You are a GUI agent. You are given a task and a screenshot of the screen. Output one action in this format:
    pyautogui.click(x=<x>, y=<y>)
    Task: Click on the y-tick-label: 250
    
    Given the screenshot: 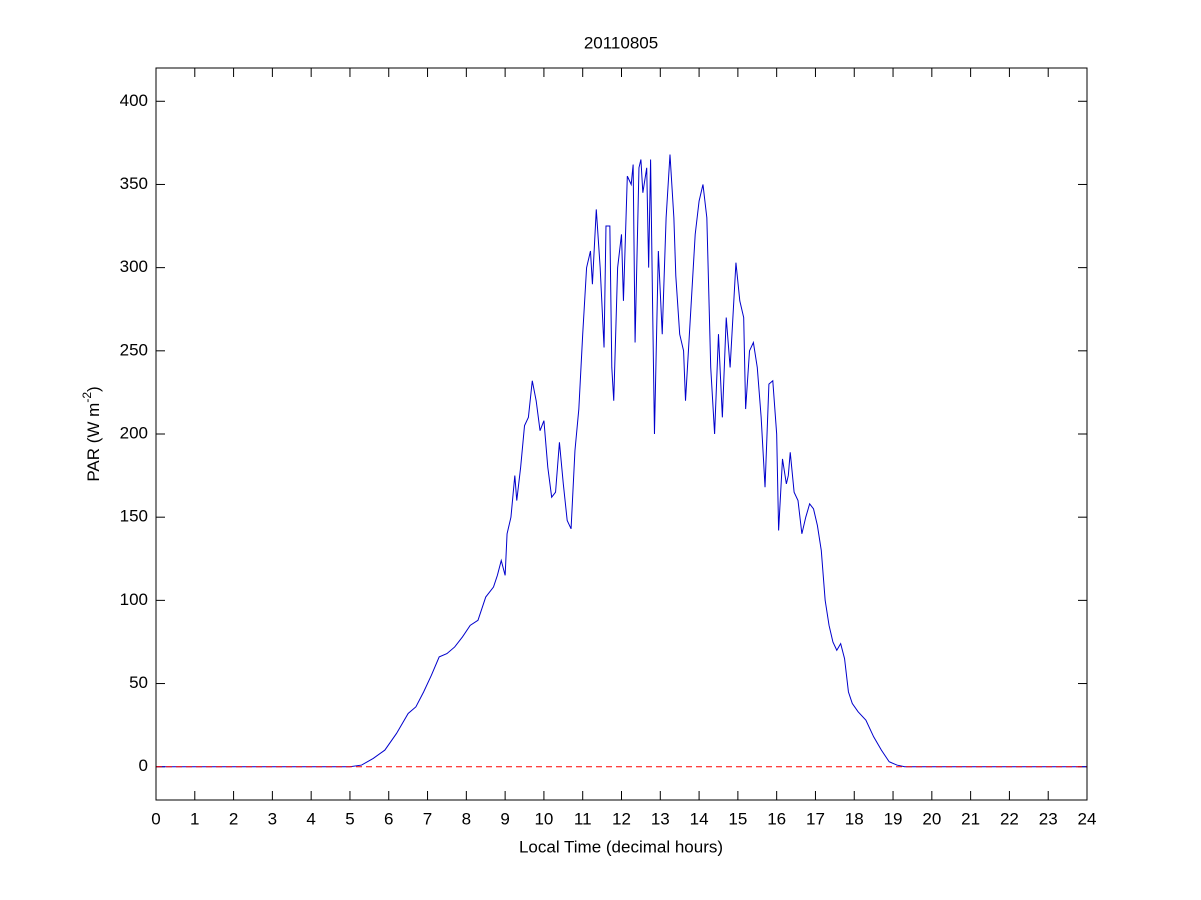 What is the action you would take?
    pyautogui.click(x=134, y=349)
    